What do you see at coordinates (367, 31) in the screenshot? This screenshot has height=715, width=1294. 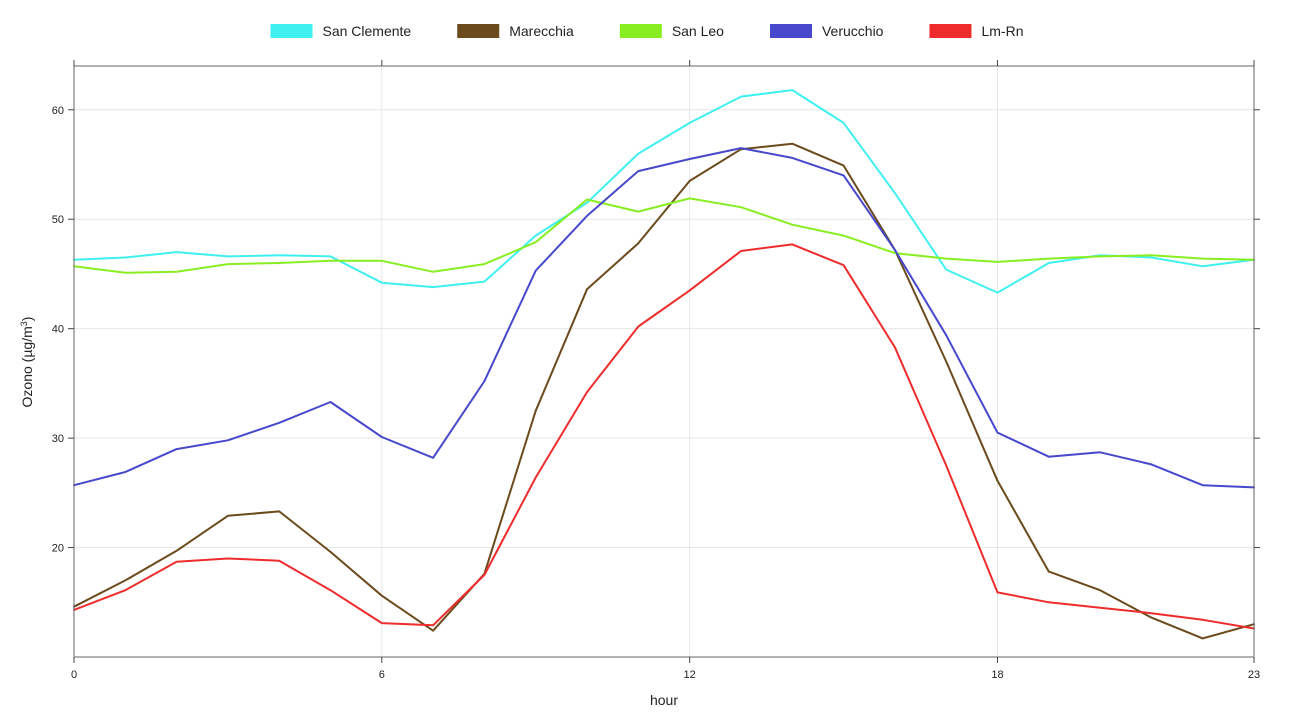 I see `legend-label-san-clemente: San Clemente` at bounding box center [367, 31].